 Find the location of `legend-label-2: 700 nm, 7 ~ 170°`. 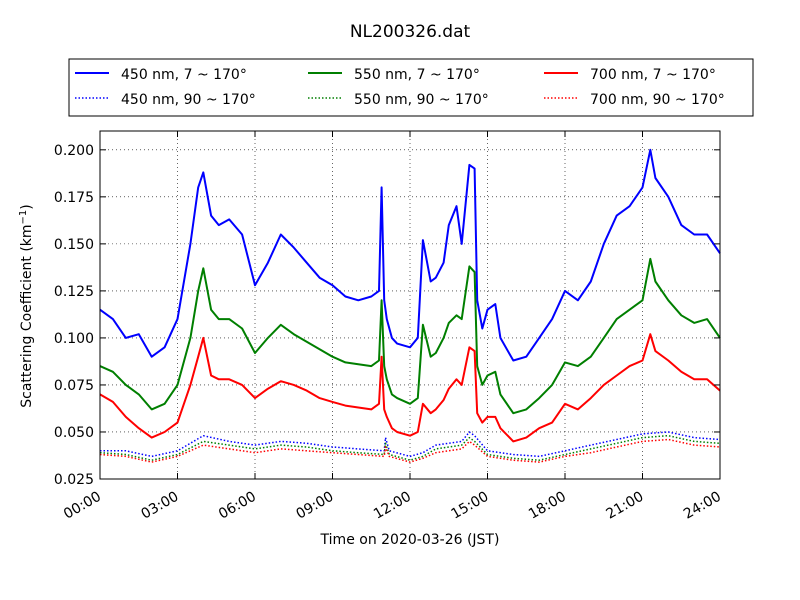

legend-label-2: 700 nm, 7 ~ 170° is located at coordinates (653, 75).